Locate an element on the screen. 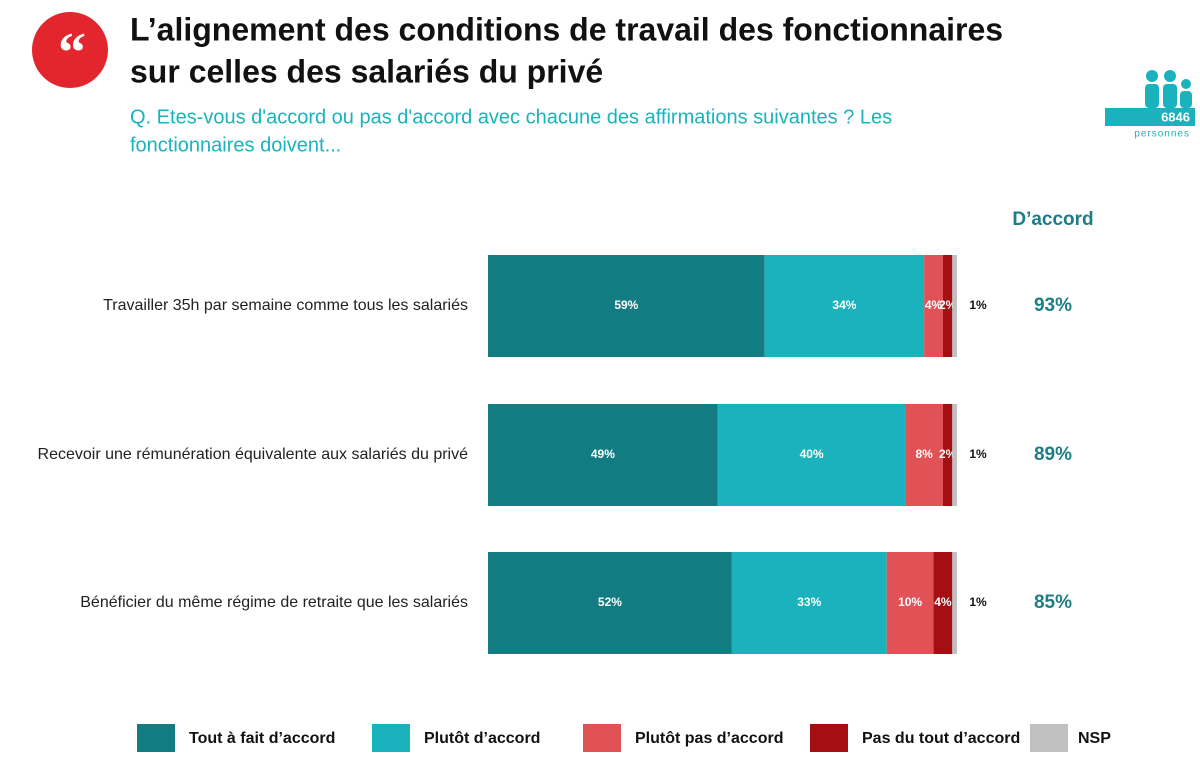  agree-value: 93% is located at coordinates (1053, 305).